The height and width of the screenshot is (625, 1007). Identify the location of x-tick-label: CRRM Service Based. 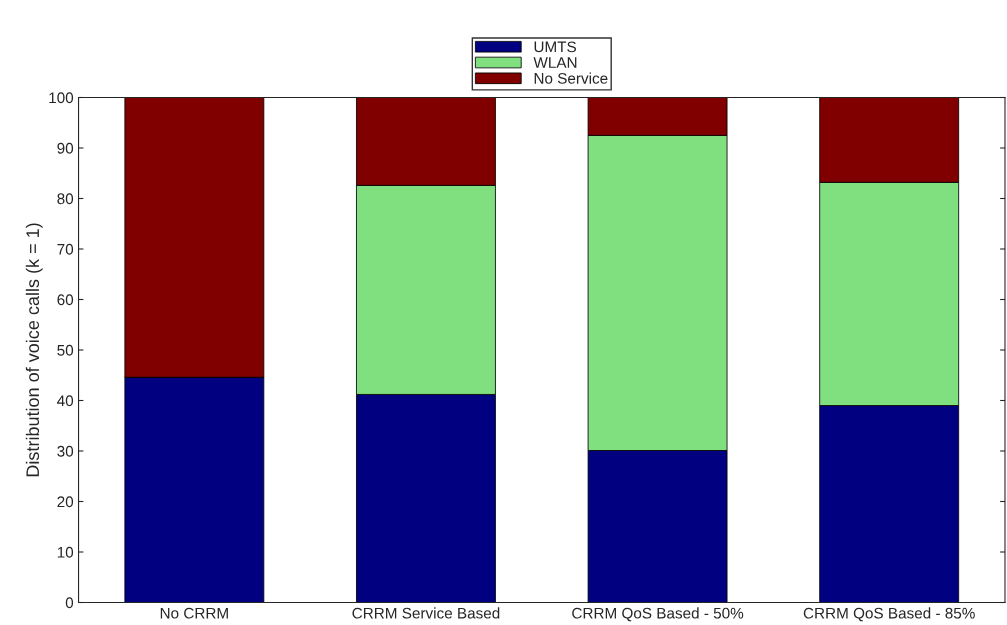
(426, 613).